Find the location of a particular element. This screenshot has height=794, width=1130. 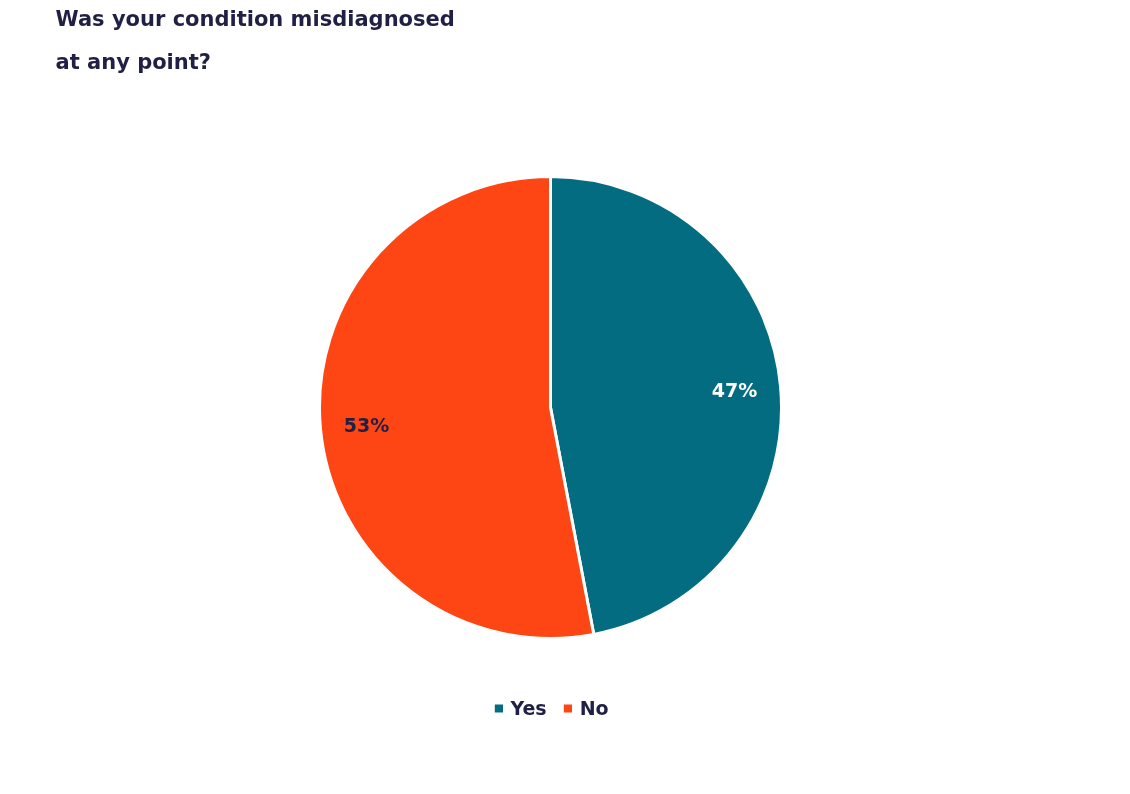

data-label: 47% is located at coordinates (734, 390).